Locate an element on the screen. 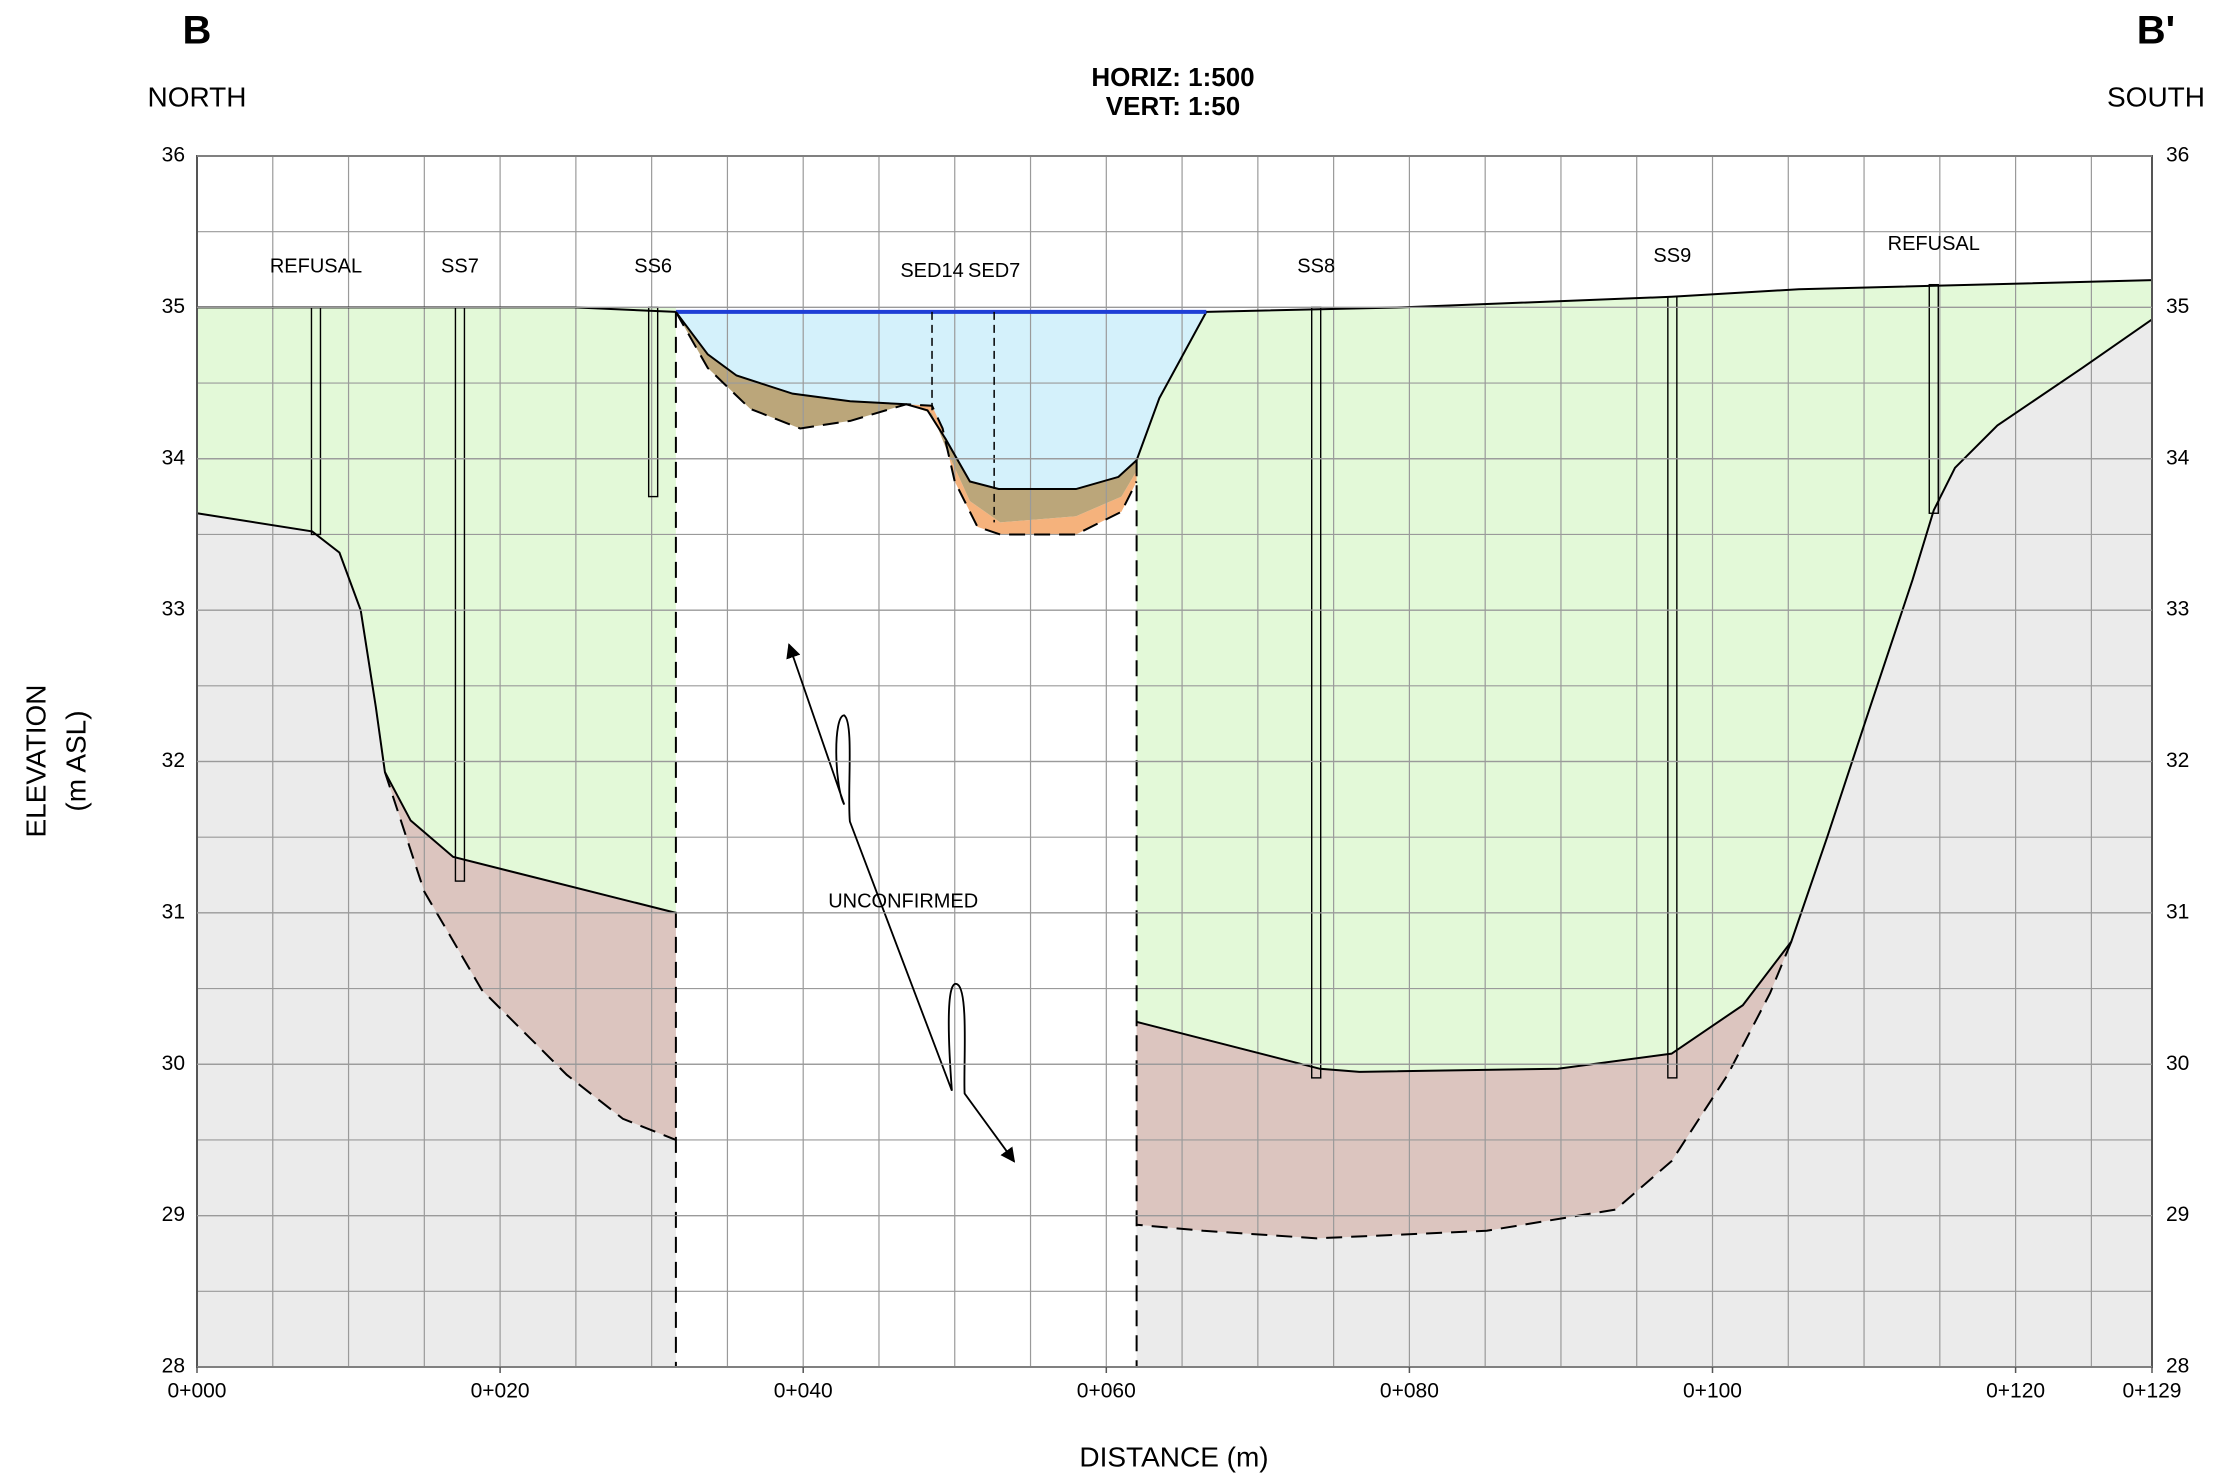  horizontal-scale: HORIZ: 1:500 is located at coordinates (1172, 77).